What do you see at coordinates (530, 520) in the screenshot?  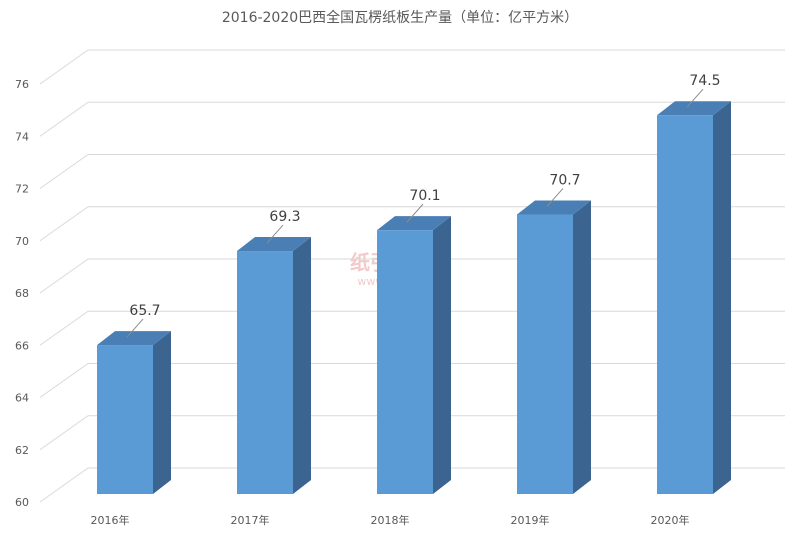 I see `x-tick-label: 2019年` at bounding box center [530, 520].